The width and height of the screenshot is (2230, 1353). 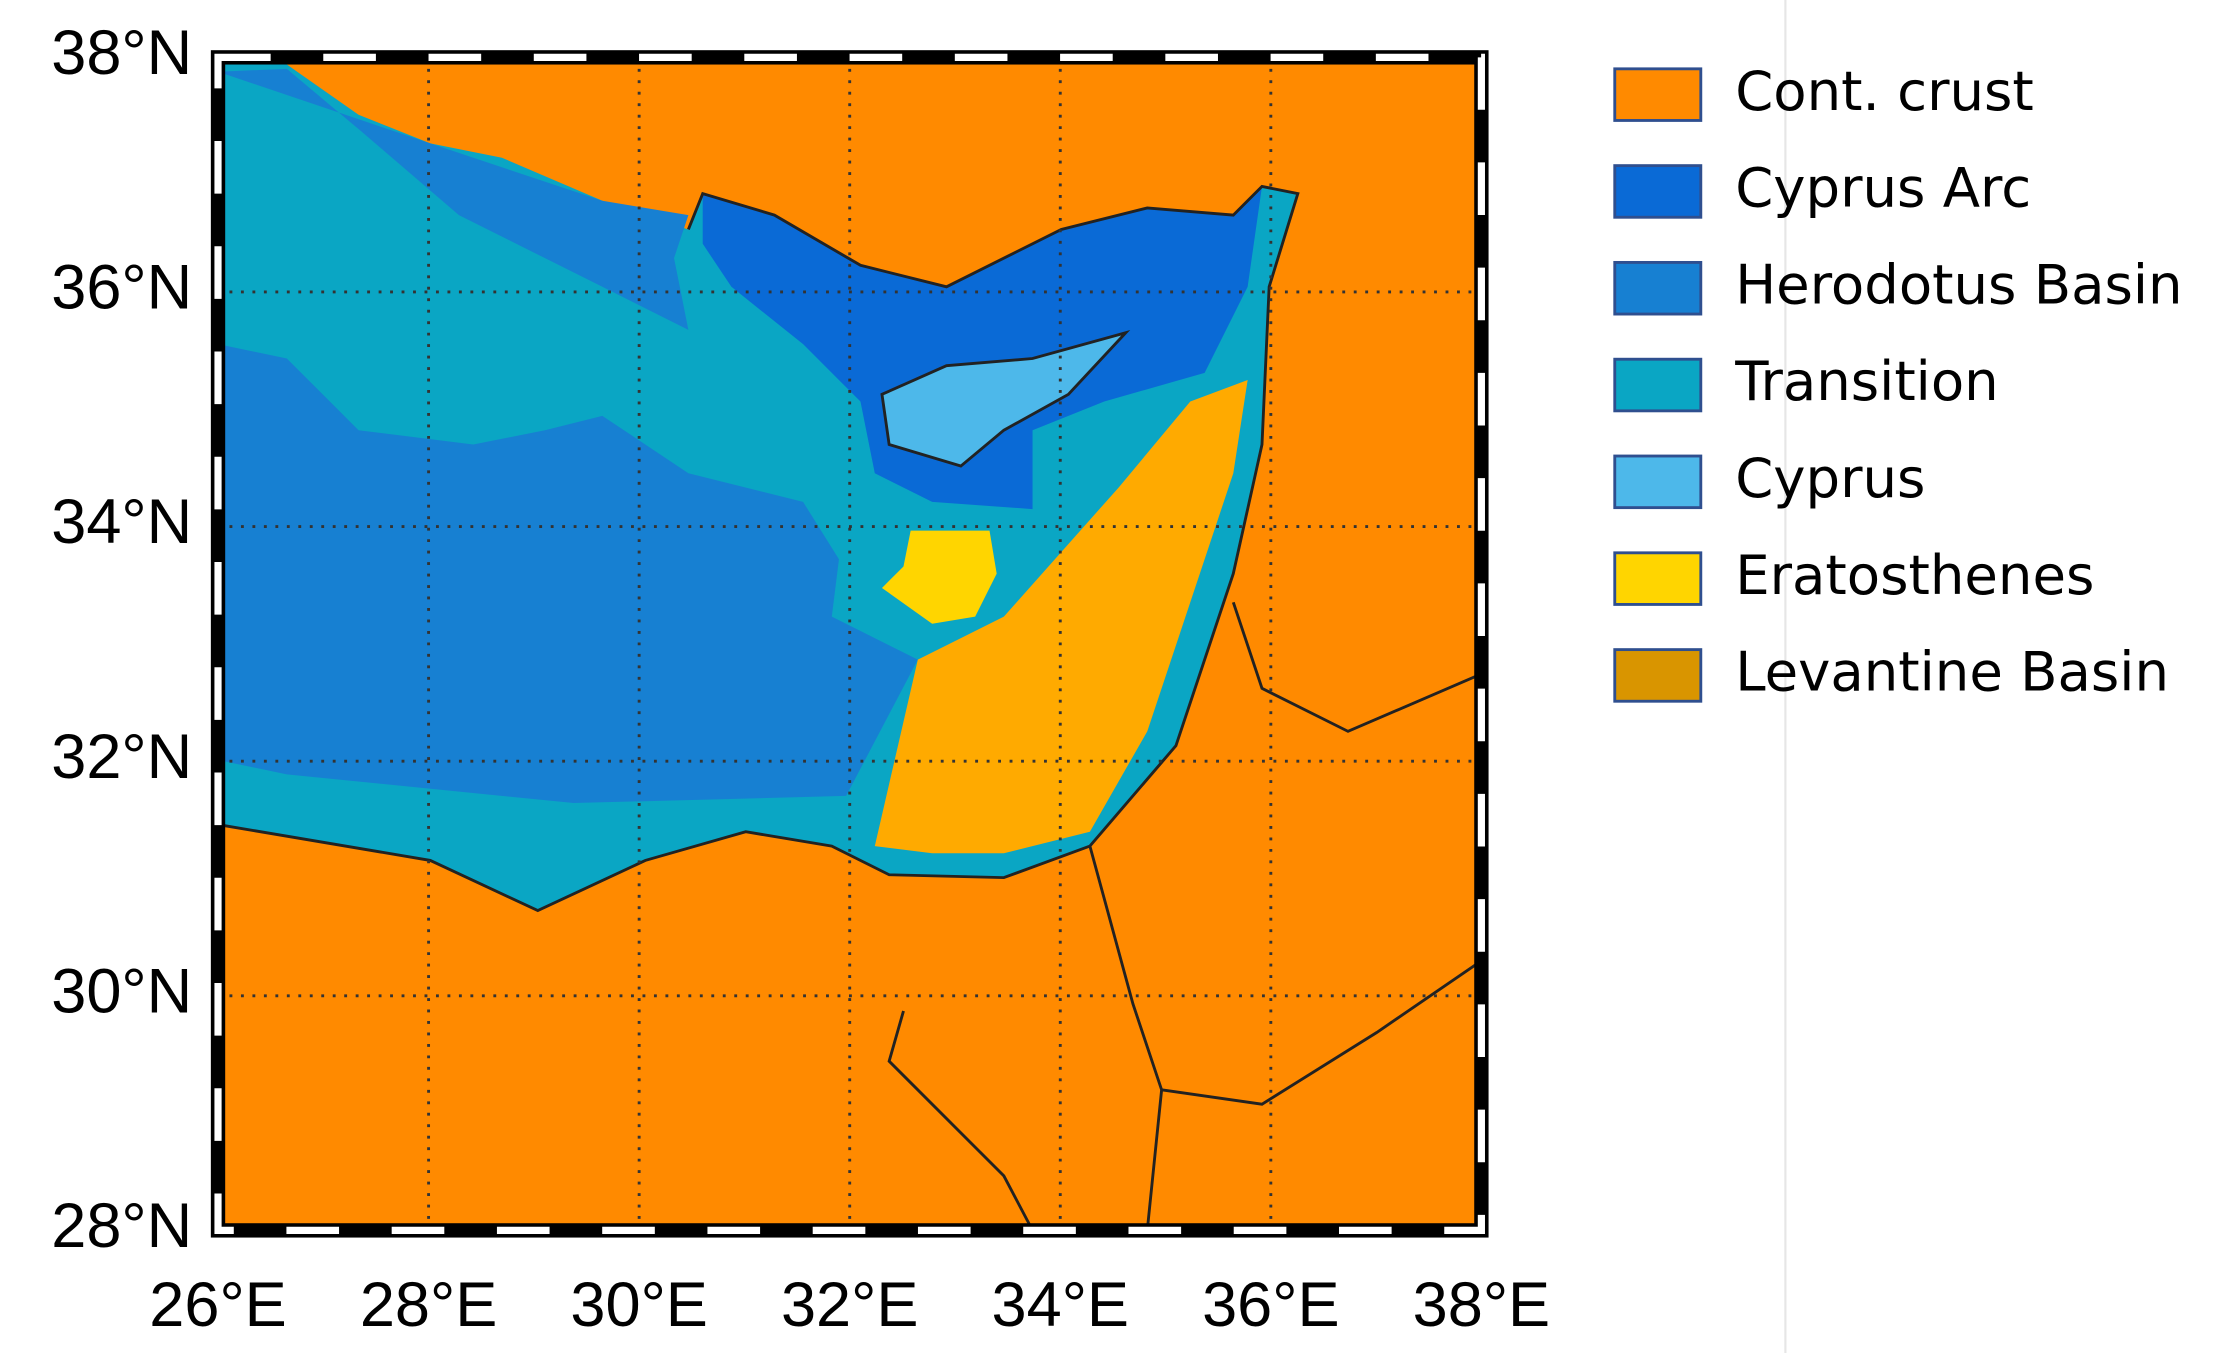 What do you see at coordinates (1061, 617) in the screenshot?
I see `levantine-region` at bounding box center [1061, 617].